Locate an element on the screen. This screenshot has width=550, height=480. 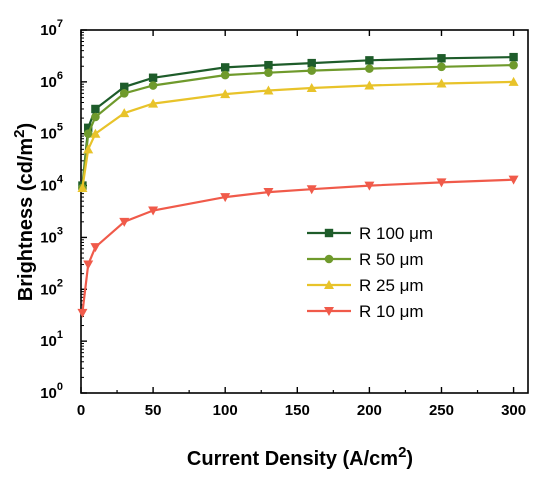
y-tick-label: 10⁰ is located at coordinates (51, 391).